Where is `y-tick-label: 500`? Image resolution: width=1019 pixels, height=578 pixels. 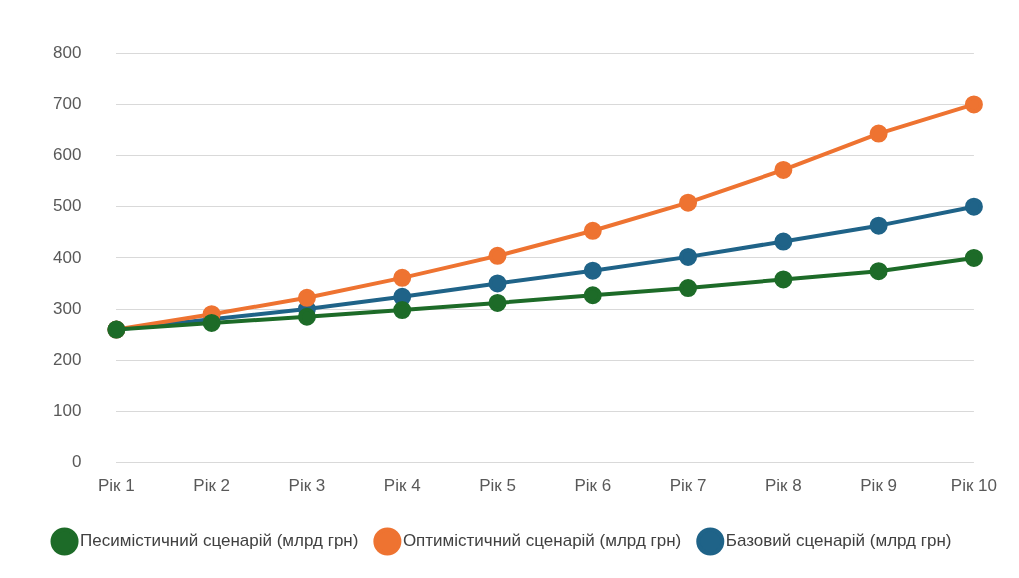 y-tick-label: 500 is located at coordinates (67, 206).